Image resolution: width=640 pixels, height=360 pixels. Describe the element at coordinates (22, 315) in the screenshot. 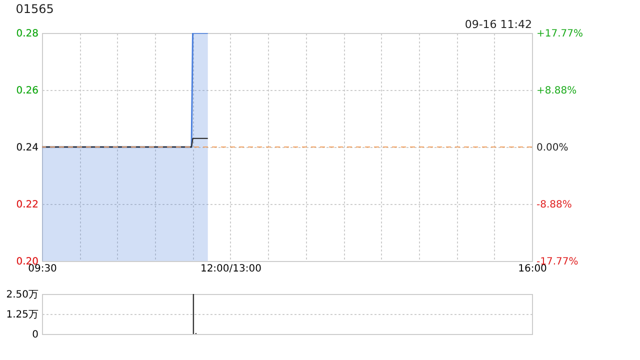

I see `y-tick-label: 1.25万` at that location.